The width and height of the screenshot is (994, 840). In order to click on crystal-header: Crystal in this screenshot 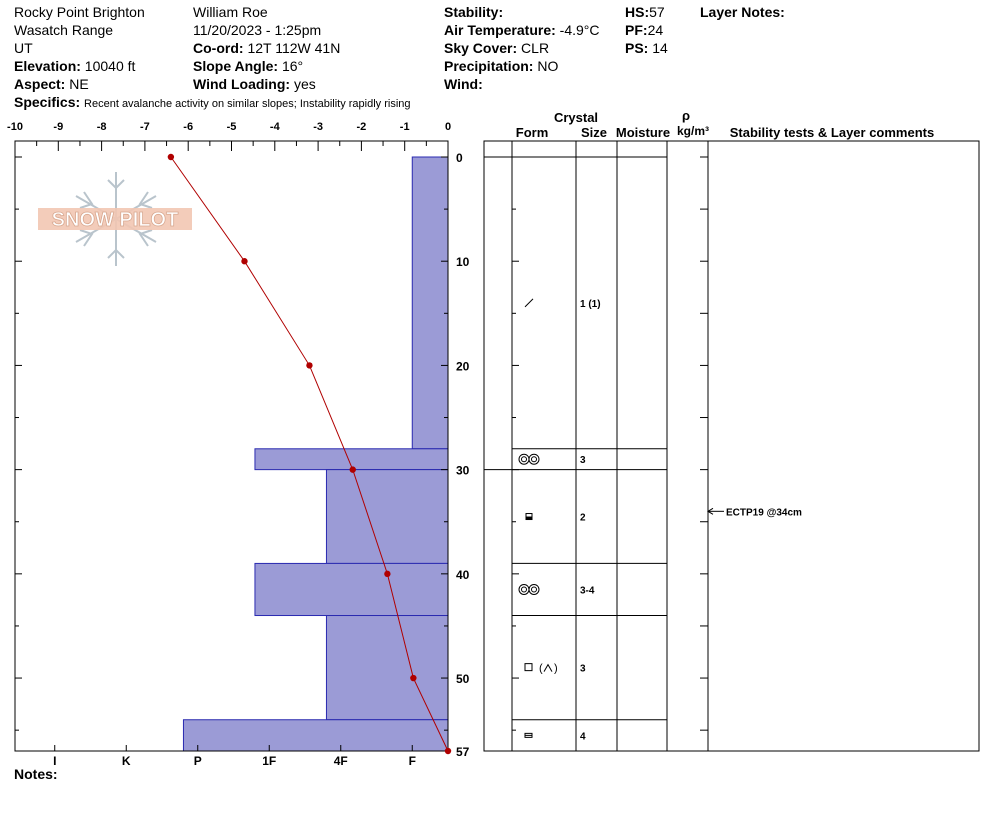, I will do `click(576, 117)`.